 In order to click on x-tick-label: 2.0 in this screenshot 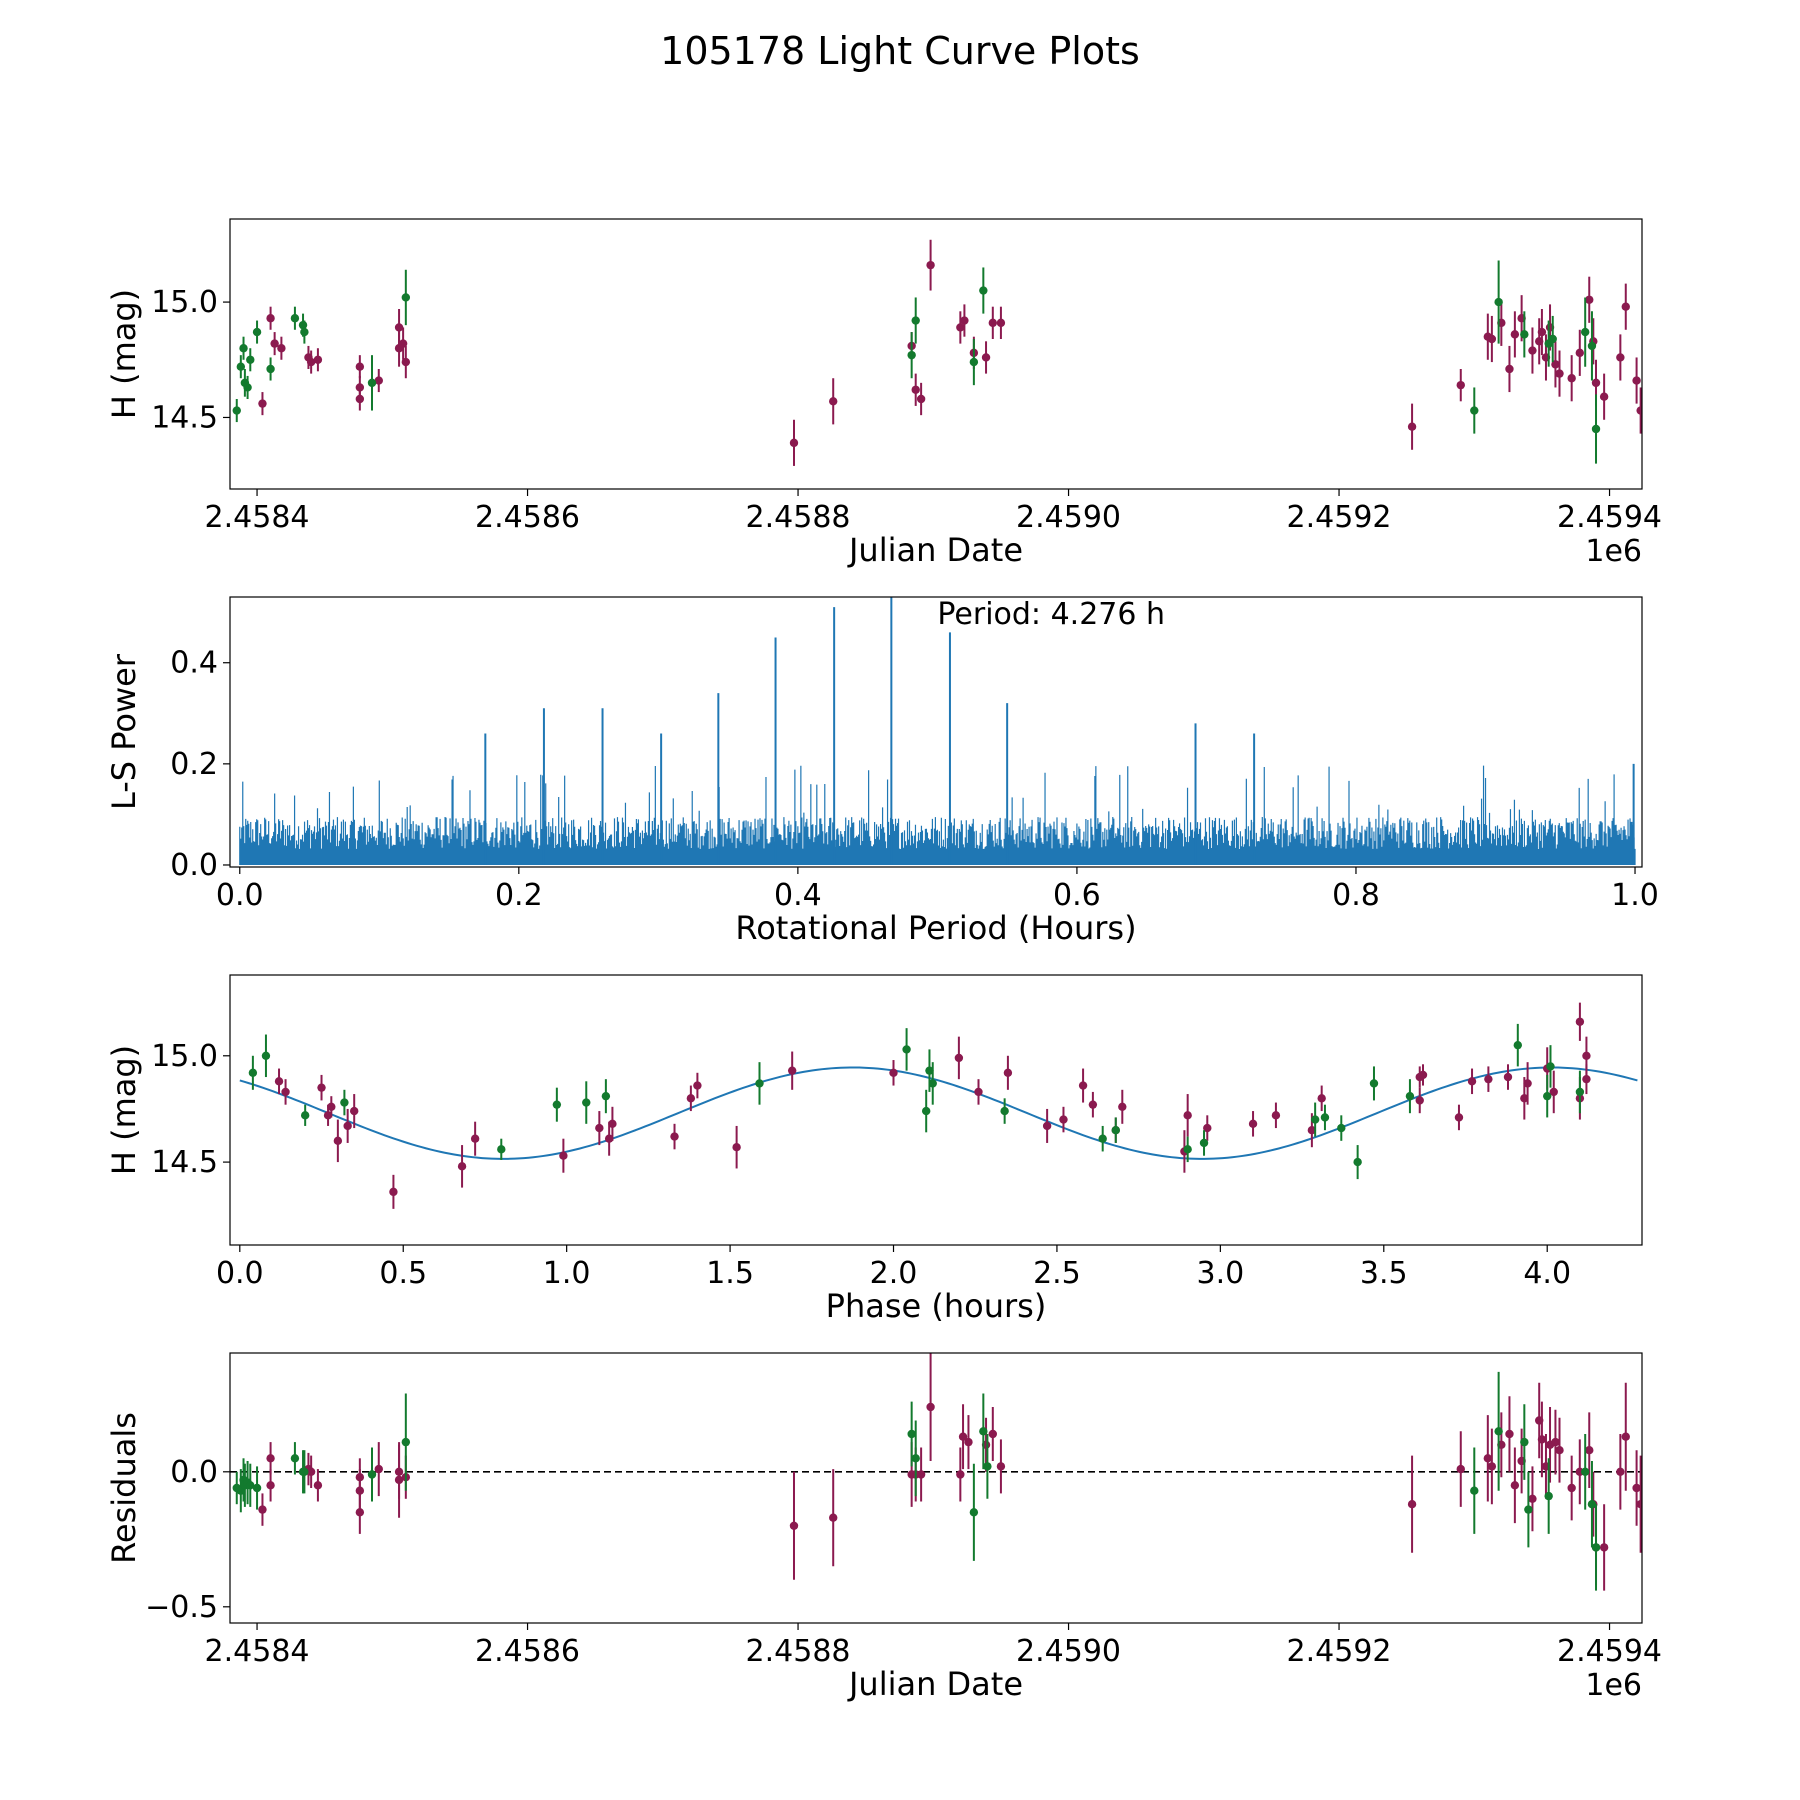, I will do `click(894, 1273)`.